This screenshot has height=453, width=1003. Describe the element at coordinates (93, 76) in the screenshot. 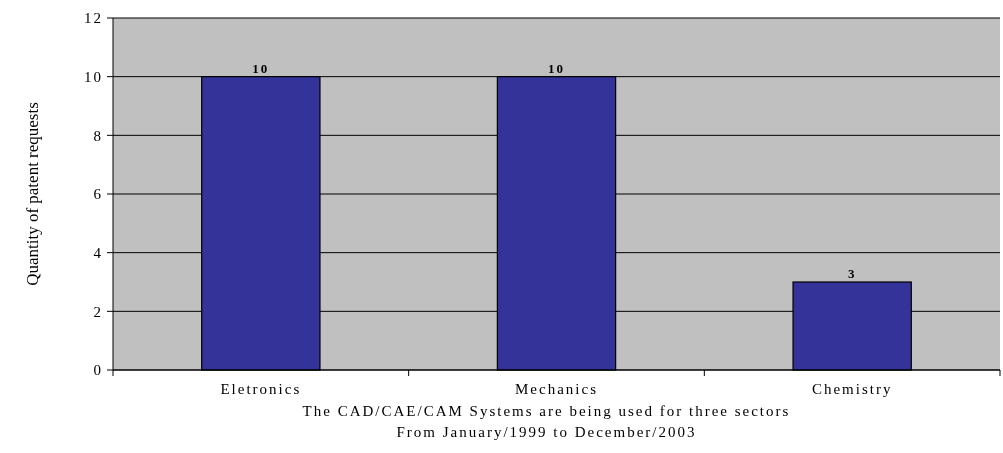

I see `y-tick-label: 10` at that location.